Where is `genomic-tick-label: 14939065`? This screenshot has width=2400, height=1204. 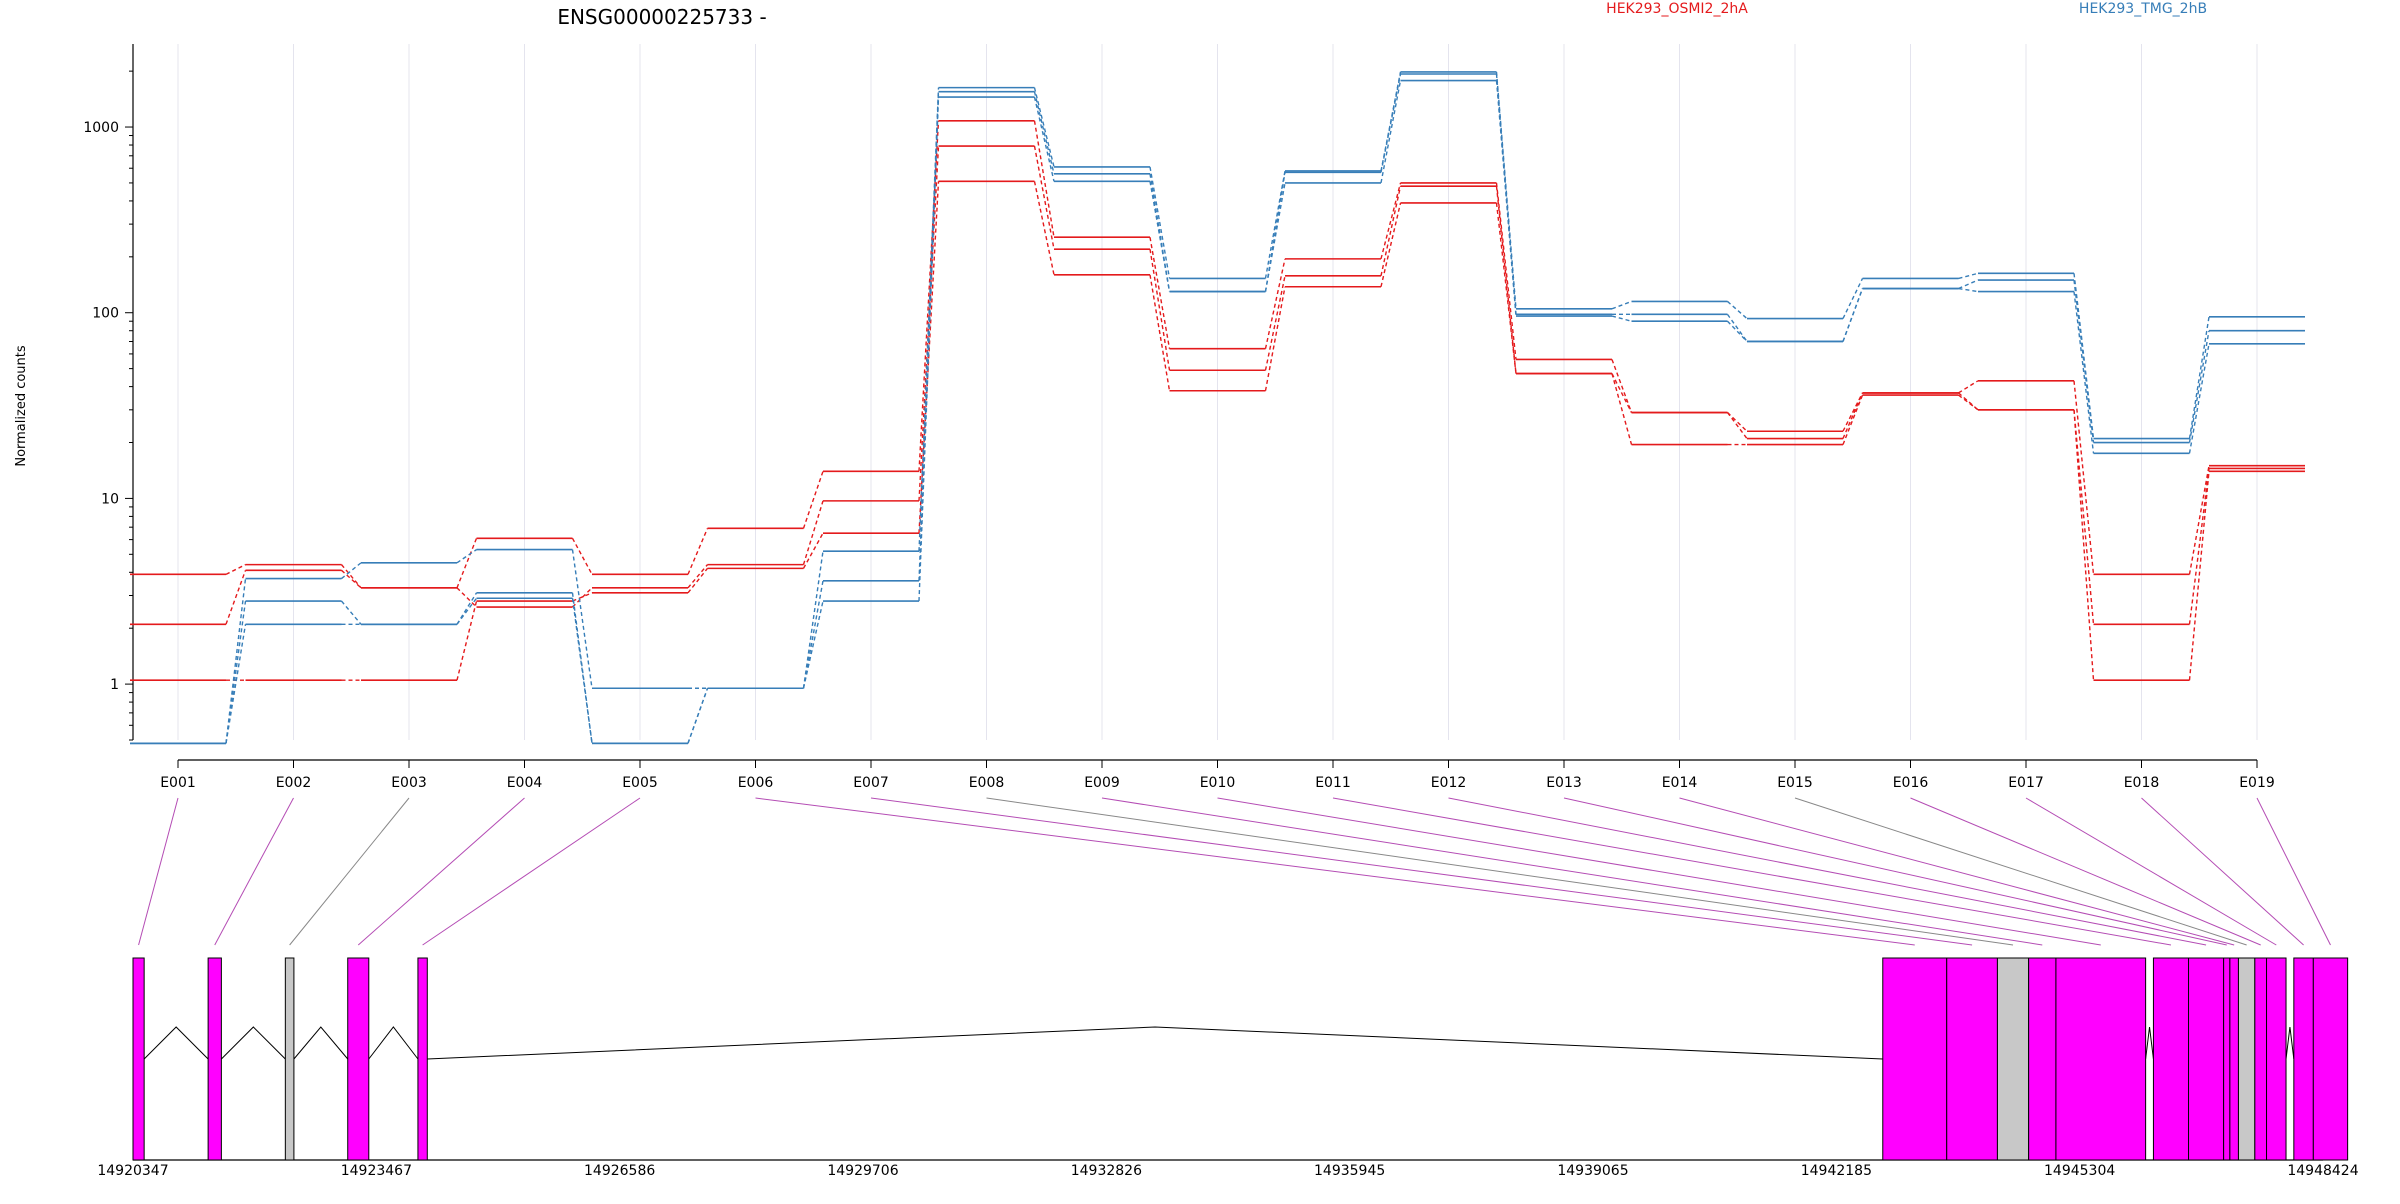 genomic-tick-label: 14939065 is located at coordinates (1592, 1171).